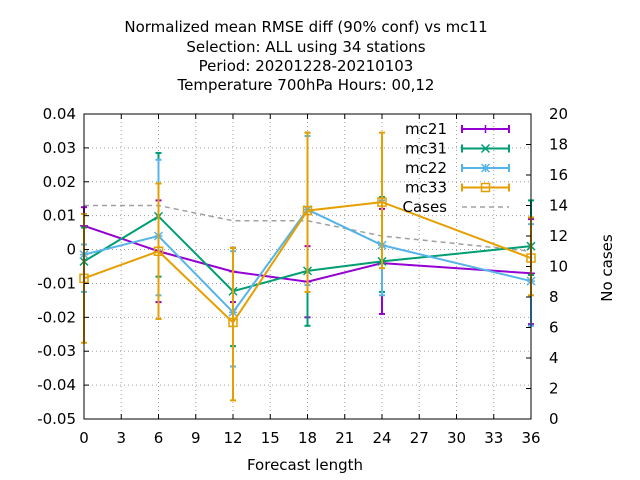  Describe the element at coordinates (159, 438) in the screenshot. I see `x-tick-label: 6` at that location.